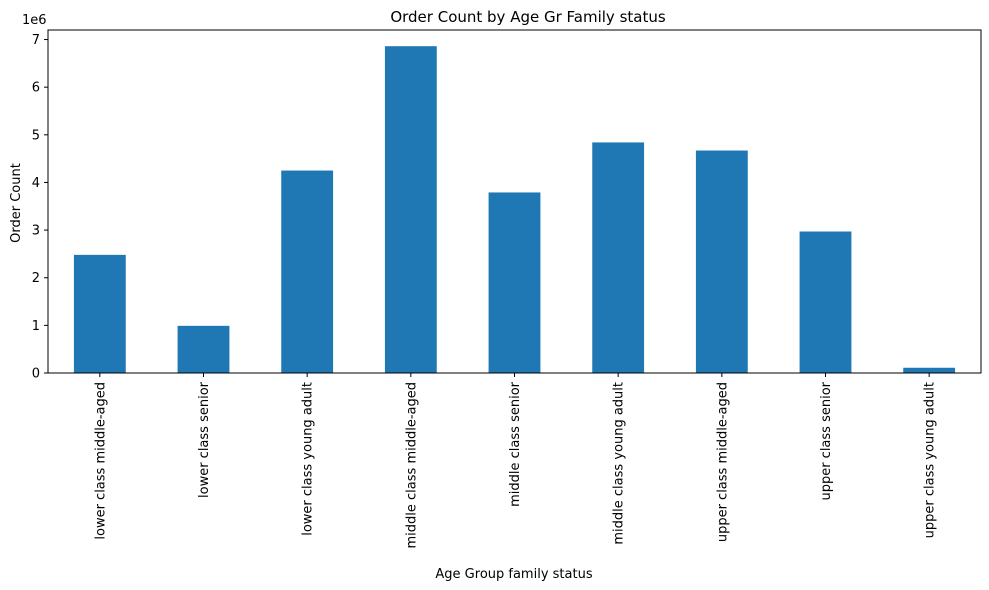 The image size is (989, 590). I want to click on x-tick-label-6: upper class middle-aged, so click(722, 462).